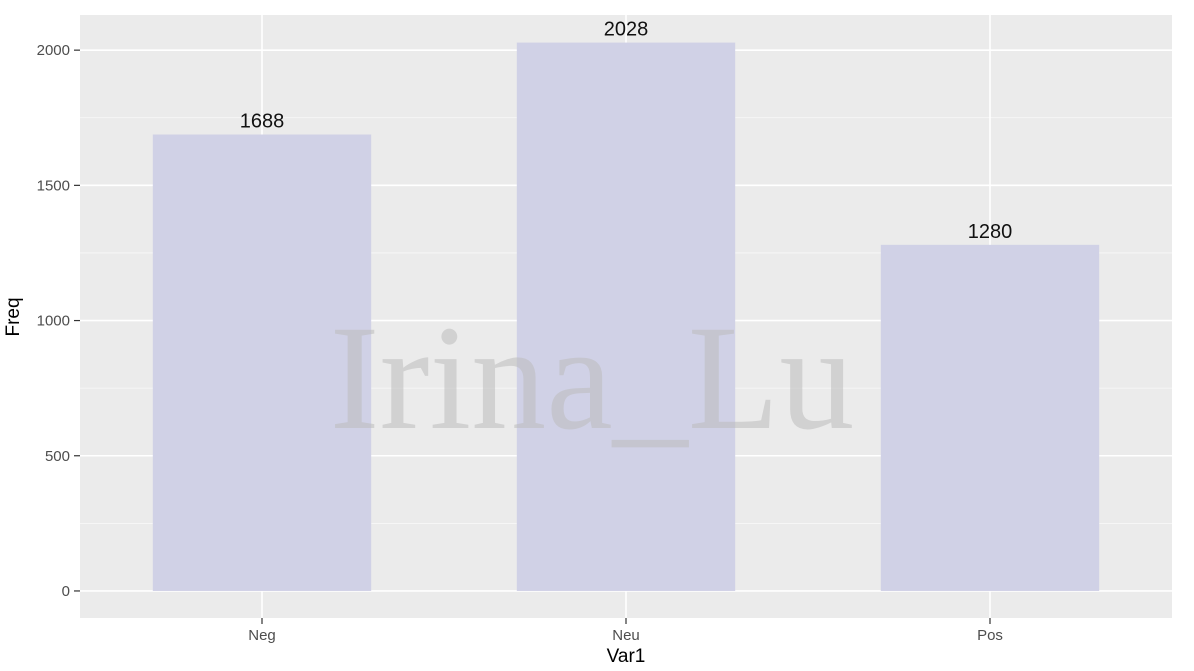  What do you see at coordinates (990, 417) in the screenshot?
I see `bar-pos` at bounding box center [990, 417].